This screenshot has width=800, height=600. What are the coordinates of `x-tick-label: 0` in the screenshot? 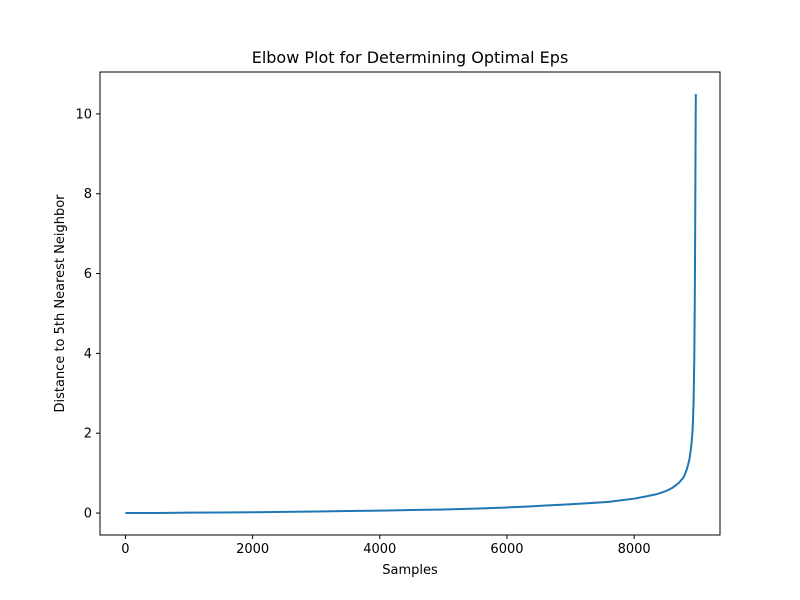 It's located at (125, 549).